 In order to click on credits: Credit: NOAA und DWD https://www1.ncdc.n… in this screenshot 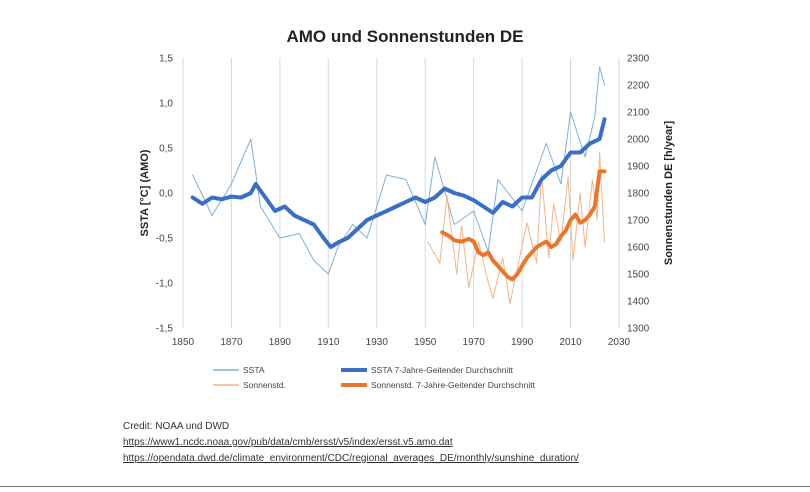, I will do `click(351, 443)`.